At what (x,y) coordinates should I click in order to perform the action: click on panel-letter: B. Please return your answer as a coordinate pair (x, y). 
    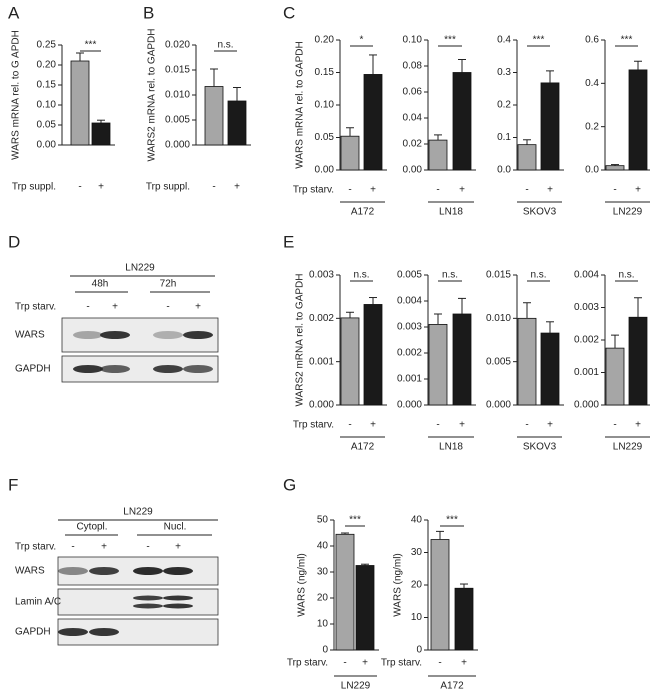
    Looking at the image, I should click on (148, 12).